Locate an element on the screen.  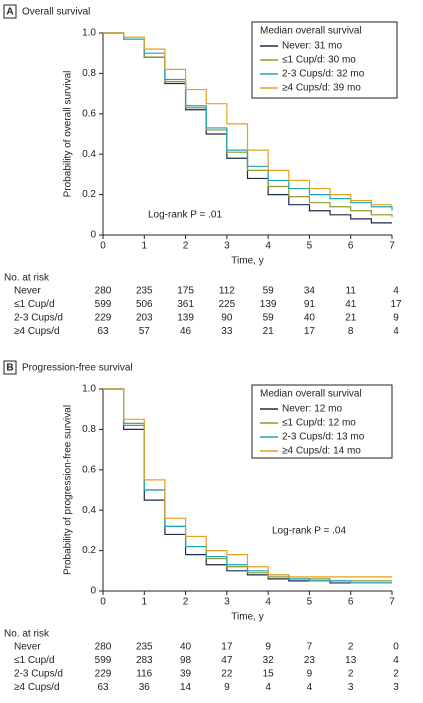
risk-value: 14 is located at coordinates (186, 687).